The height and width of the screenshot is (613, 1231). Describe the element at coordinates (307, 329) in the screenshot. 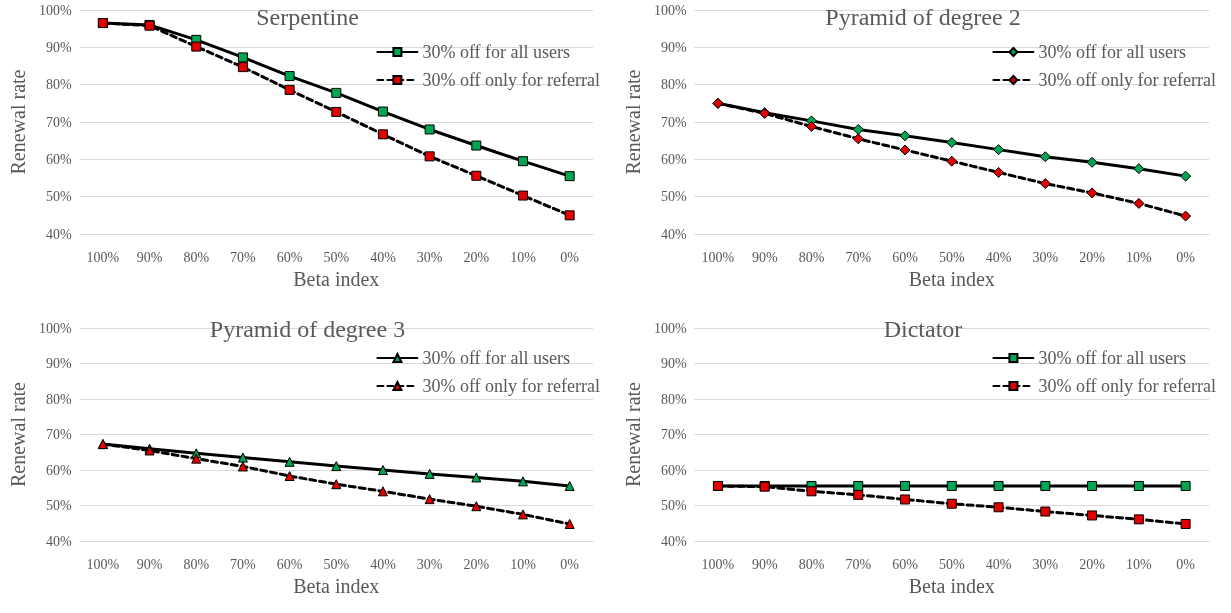

I see `chart-title: Pyramid of degree 3` at that location.